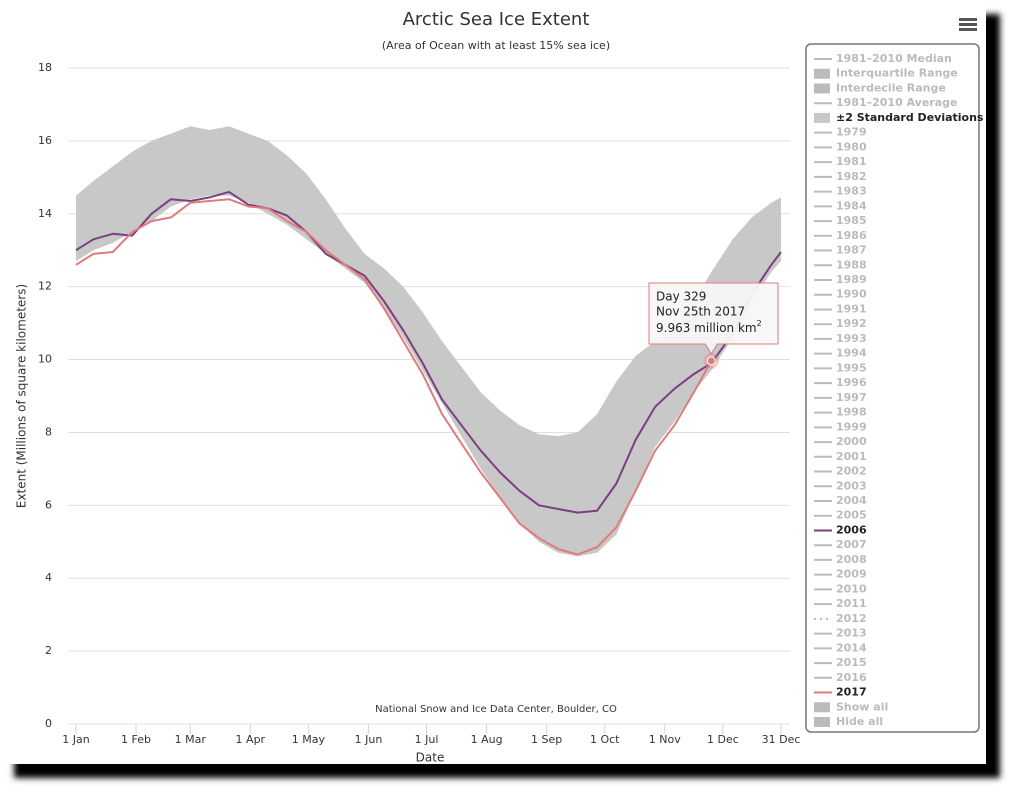  I want to click on legend-label: 2014, so click(851, 647).